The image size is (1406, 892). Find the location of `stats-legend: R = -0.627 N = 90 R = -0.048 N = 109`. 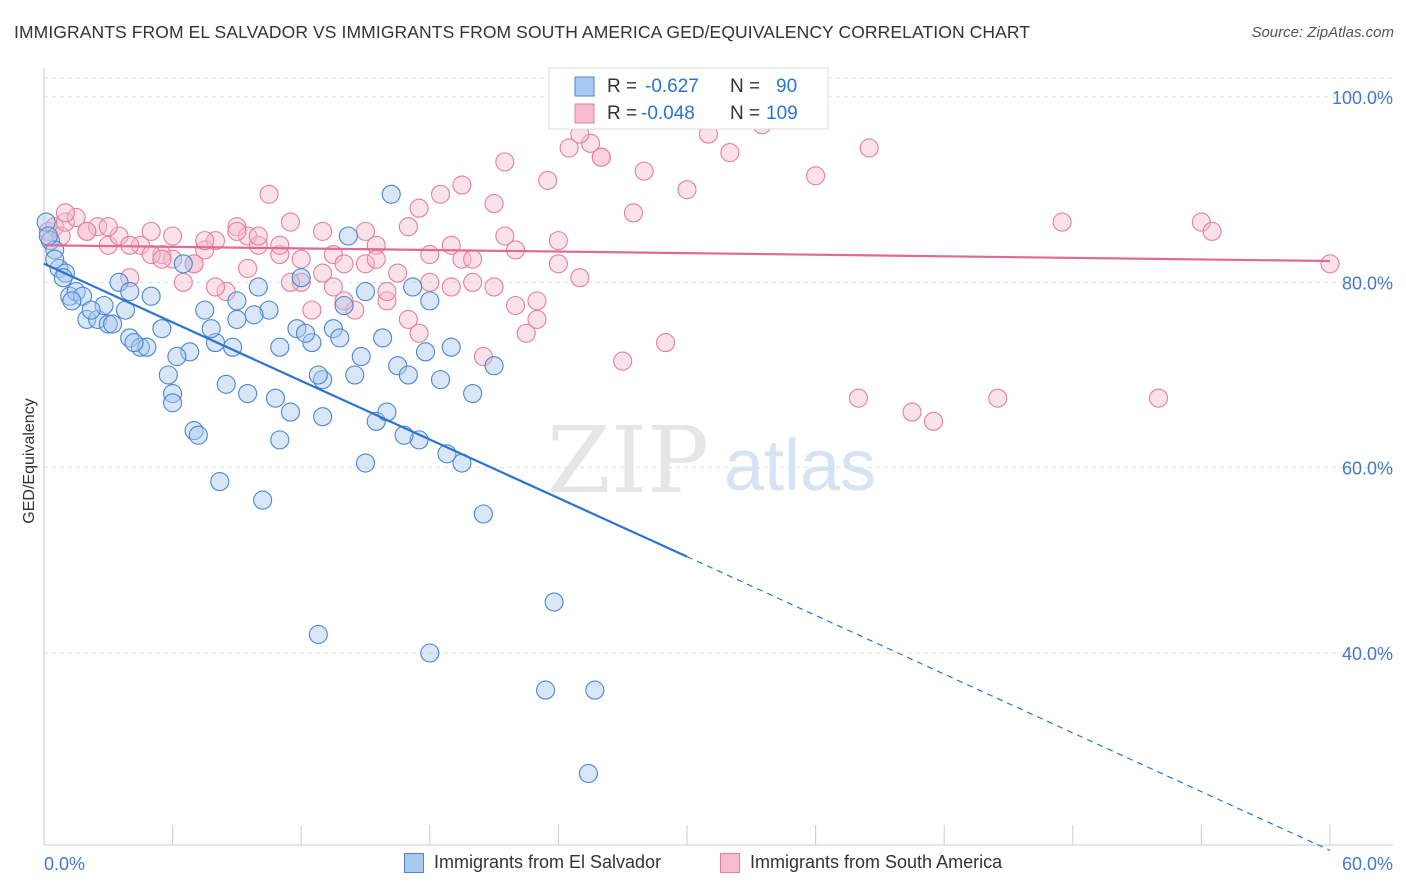

stats-legend: R = -0.627 N = 90 R = -0.048 N = 109 is located at coordinates (688, 98).